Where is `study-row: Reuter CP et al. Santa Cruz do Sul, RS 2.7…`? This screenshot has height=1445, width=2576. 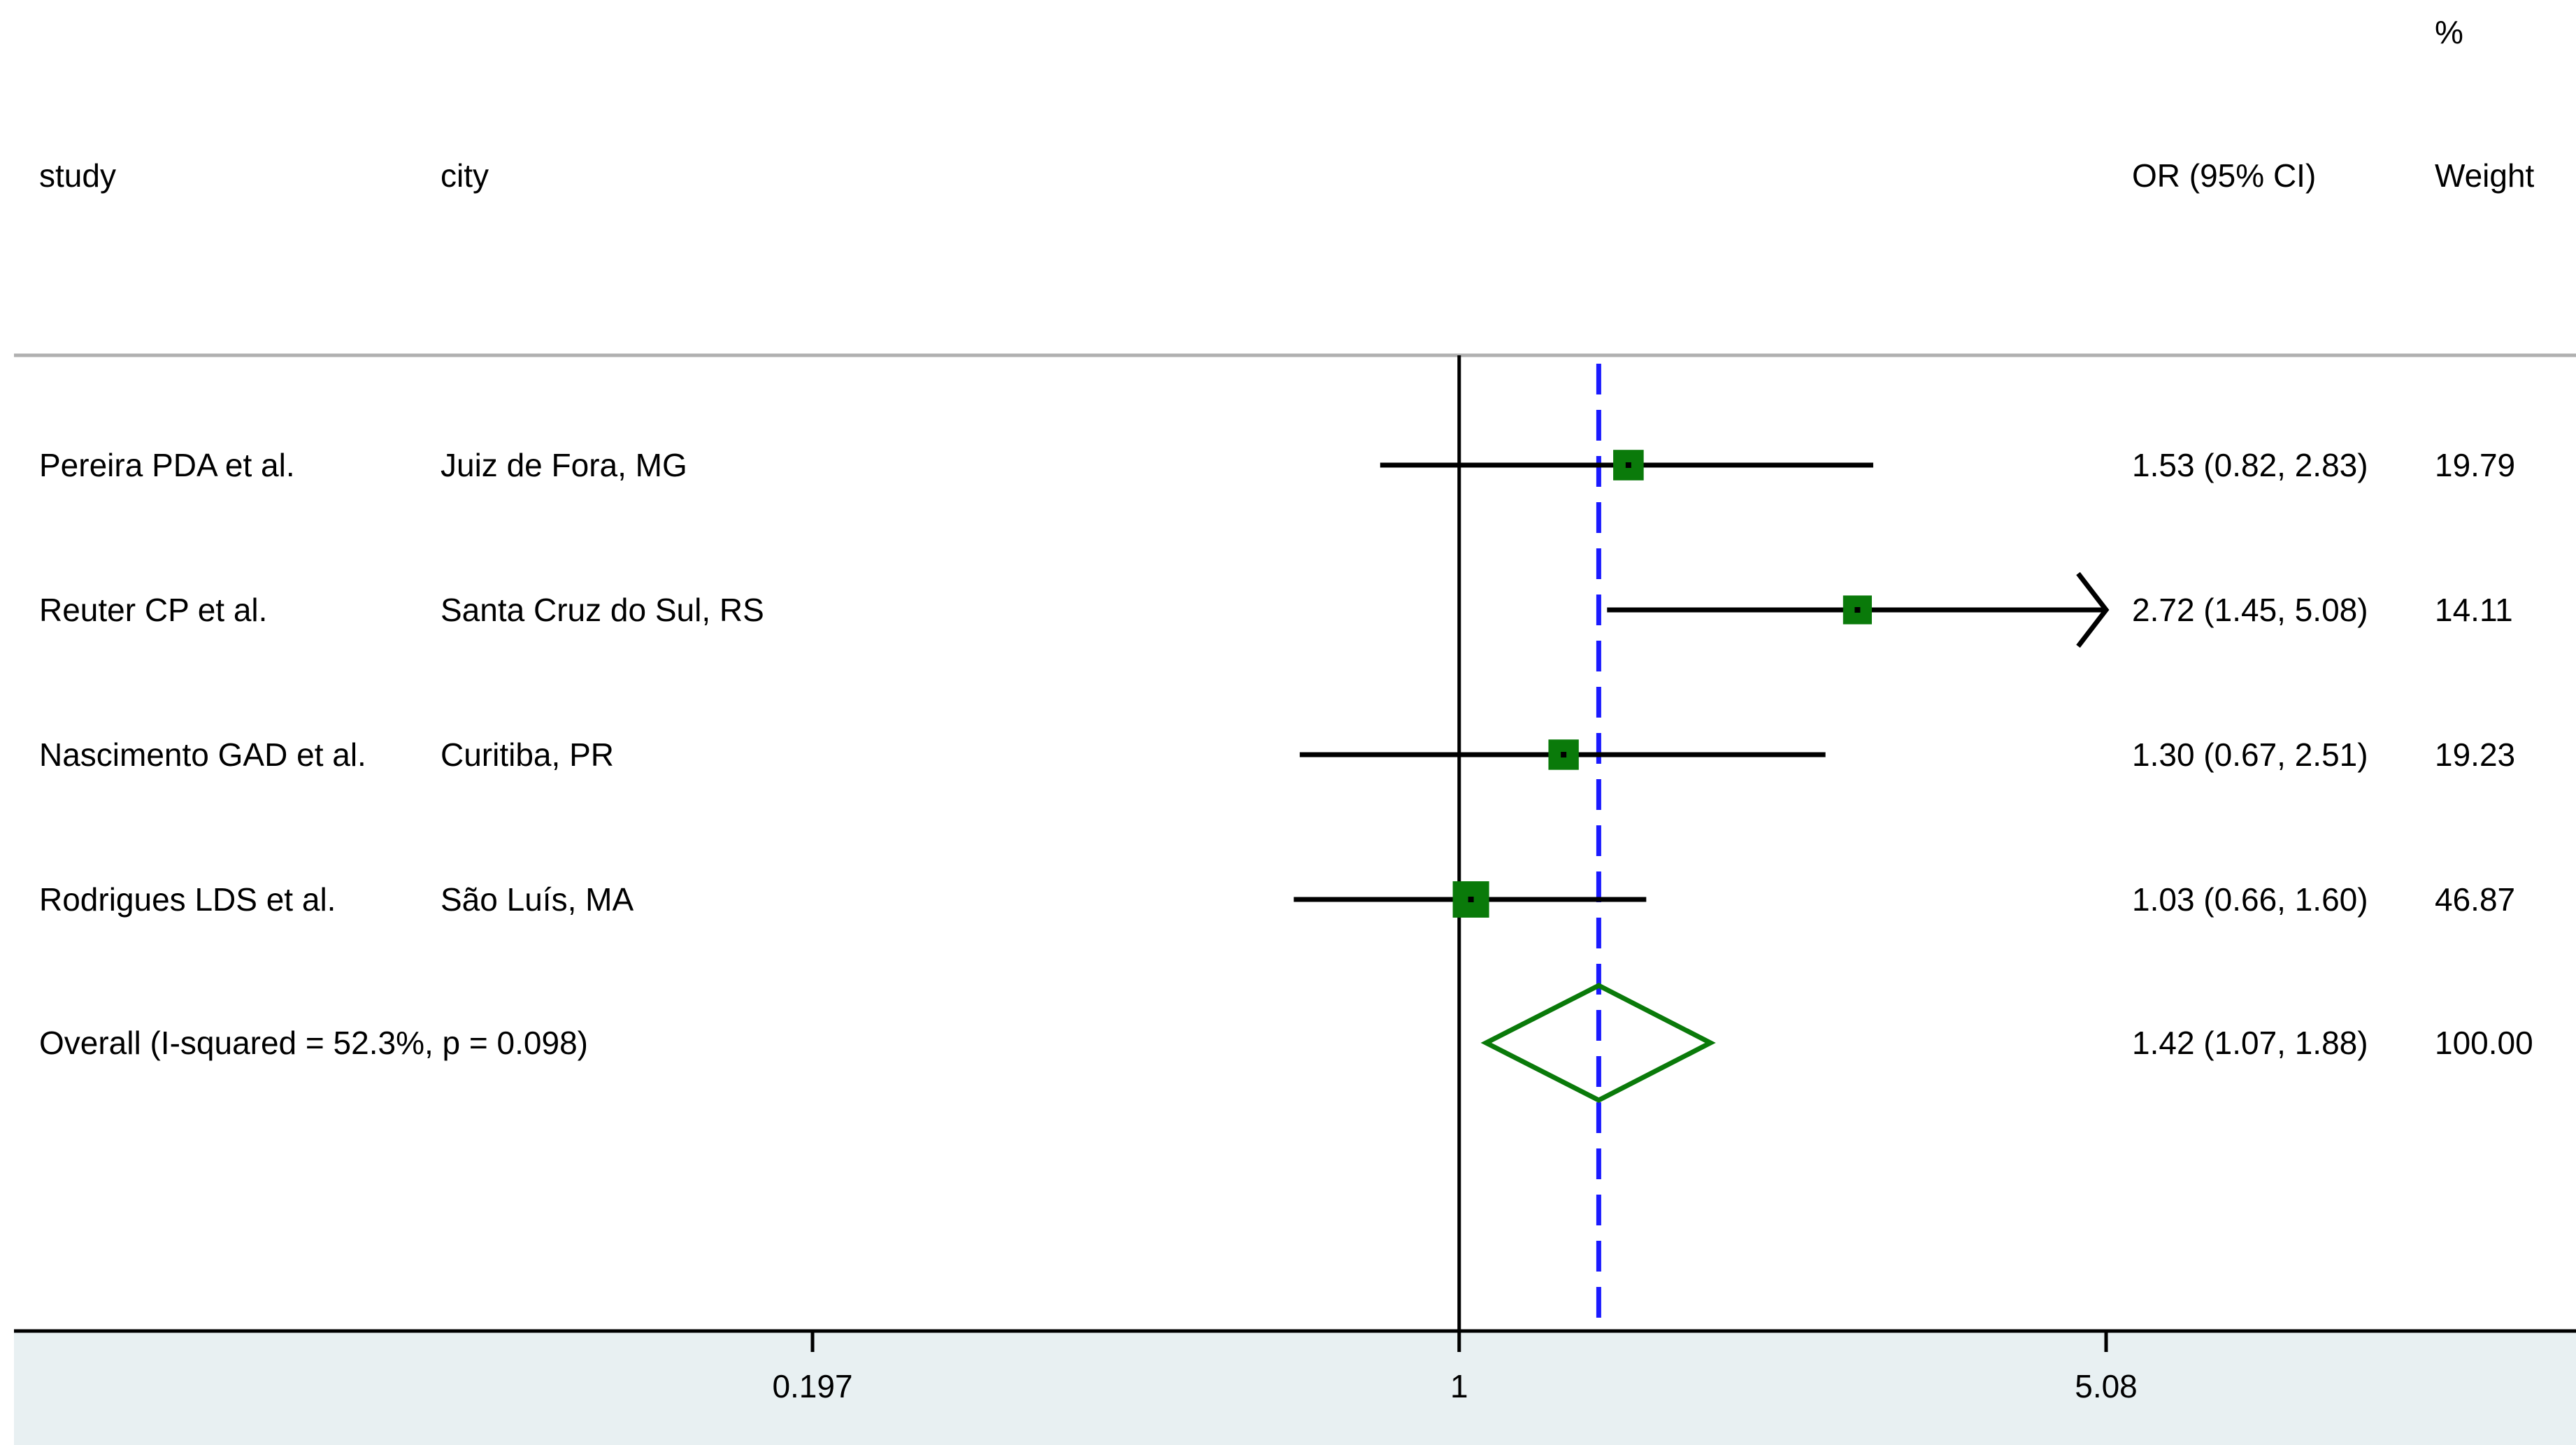 study-row: Reuter CP et al. Santa Cruz do Sul, RS 2.7… is located at coordinates (1276, 609).